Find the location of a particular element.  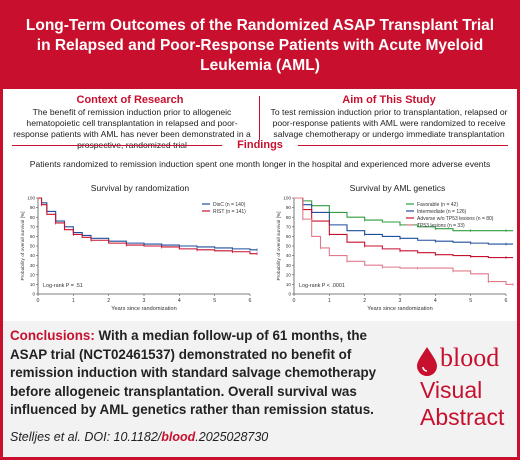

conclusion-label: Conclusions: is located at coordinates (52, 335).